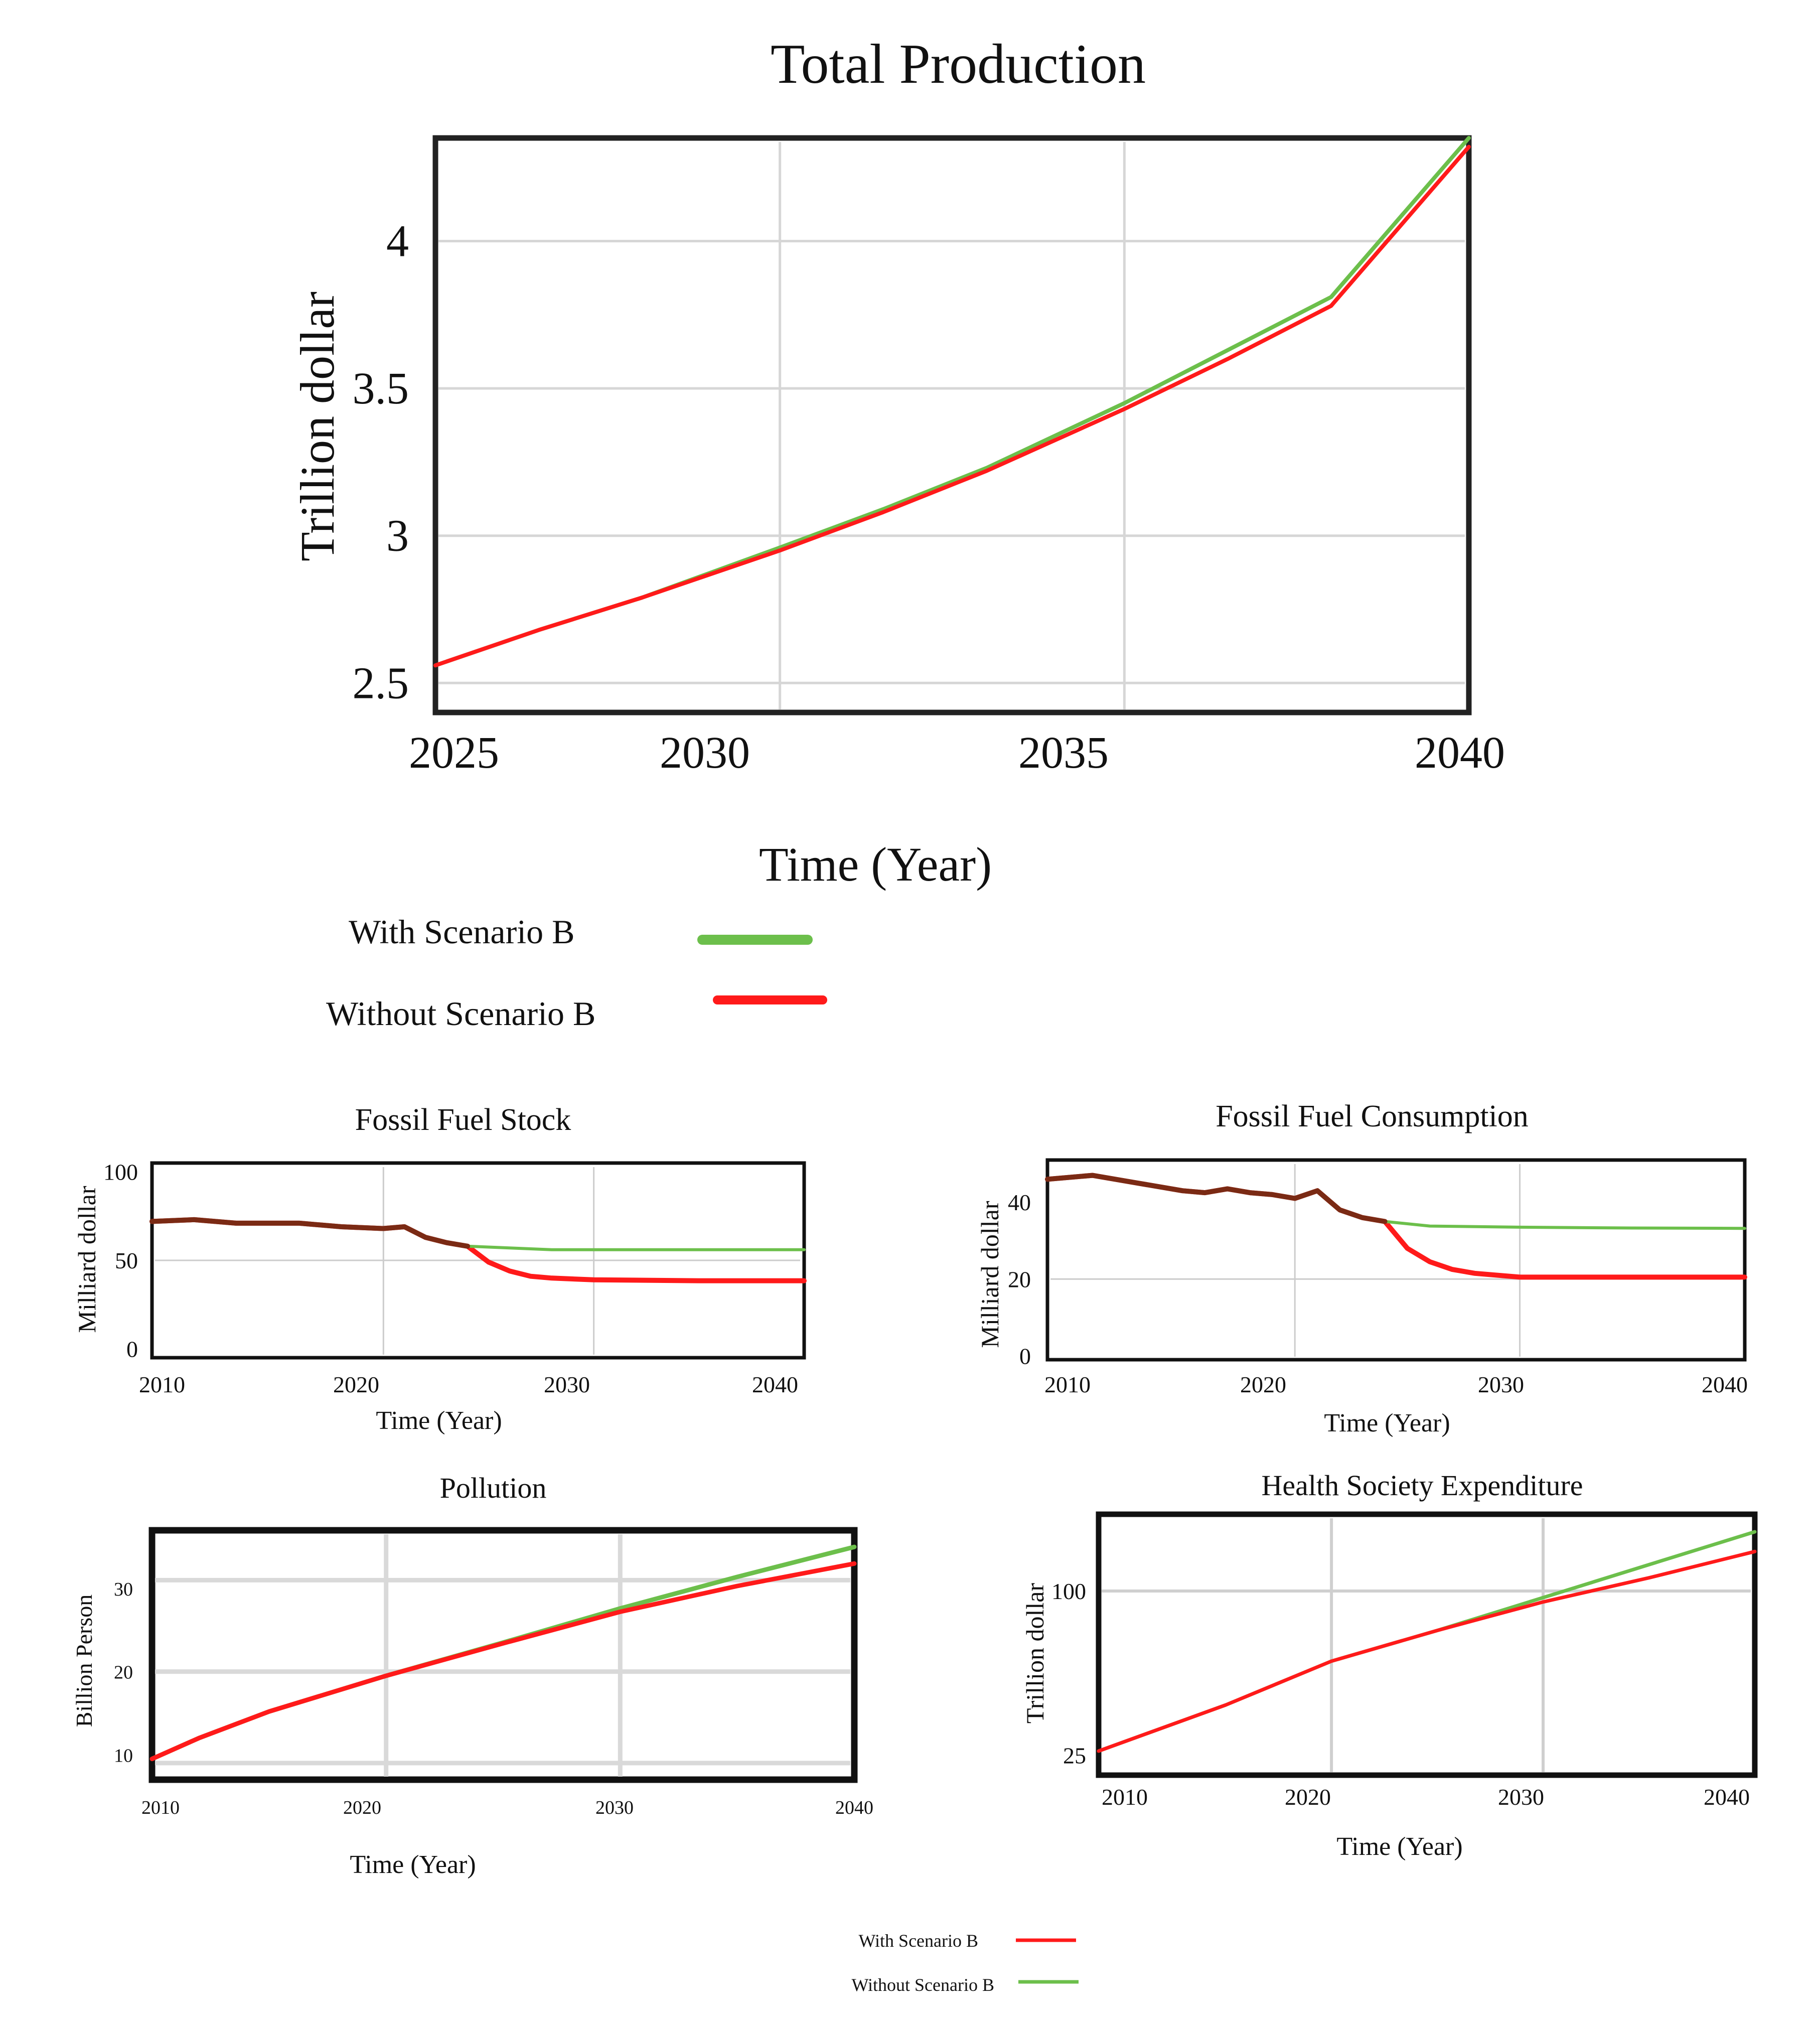 Image resolution: width=1820 pixels, height=2020 pixels. I want to click on series-line-with-scenario-b, so click(1427, 1641).